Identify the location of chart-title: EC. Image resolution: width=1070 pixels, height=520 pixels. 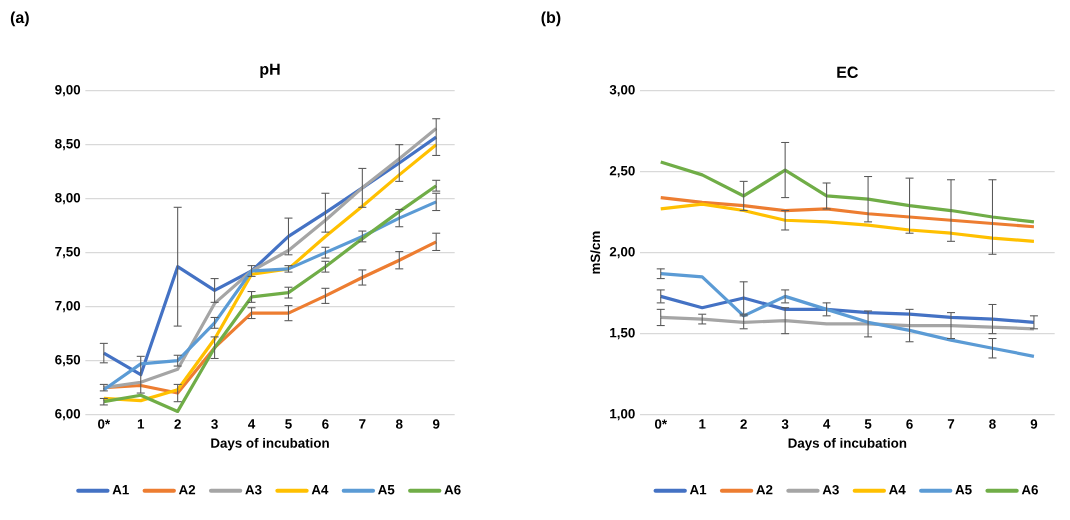
(848, 72).